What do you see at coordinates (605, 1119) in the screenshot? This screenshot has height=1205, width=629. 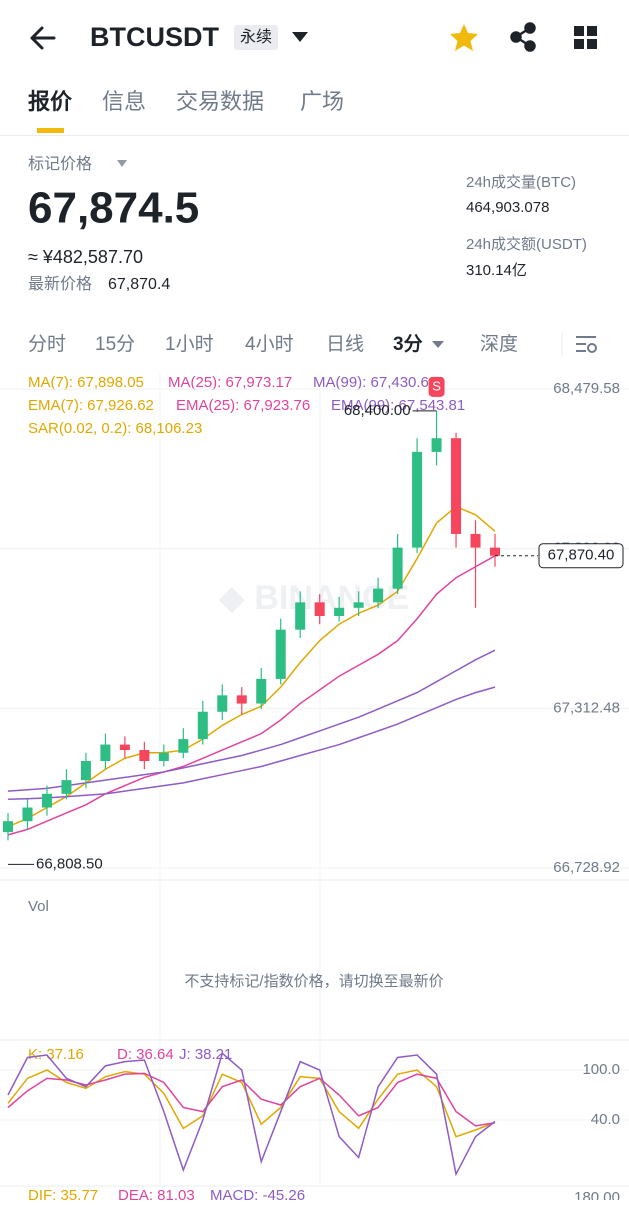 I see `y-tick-label: 40.0` at bounding box center [605, 1119].